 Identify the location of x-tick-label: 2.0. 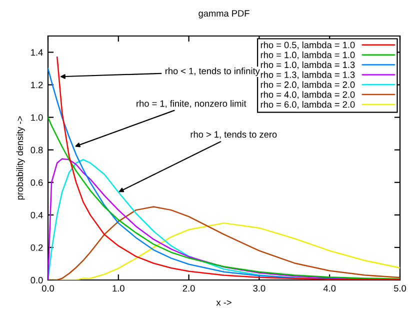
(188, 288).